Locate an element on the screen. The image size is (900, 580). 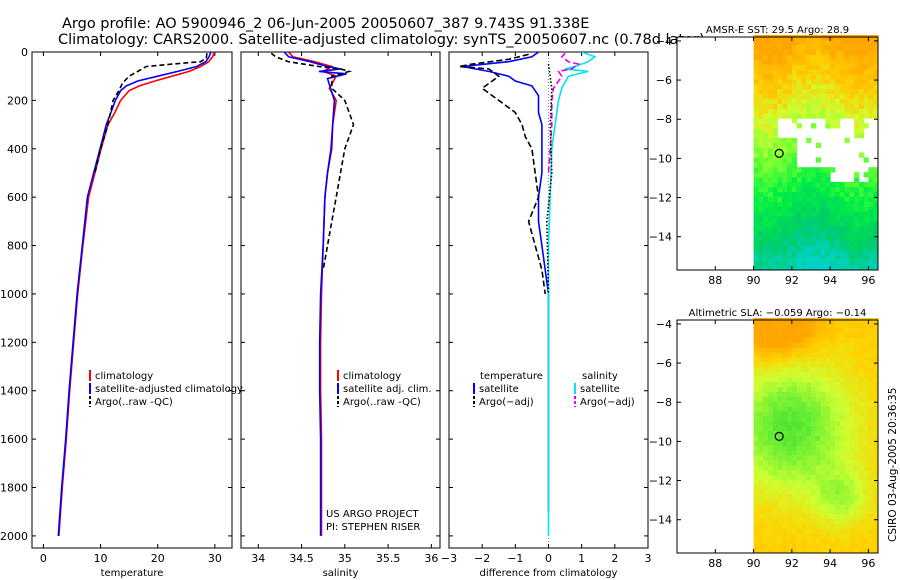
x-tick-label: 2 is located at coordinates (614, 558).